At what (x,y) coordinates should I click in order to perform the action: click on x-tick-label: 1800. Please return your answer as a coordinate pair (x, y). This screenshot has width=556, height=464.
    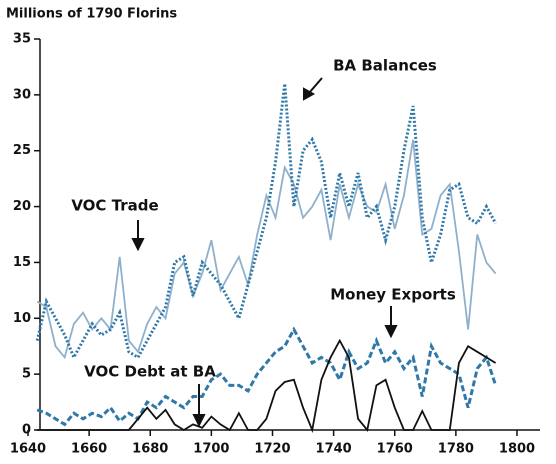
    Looking at the image, I should click on (517, 449).